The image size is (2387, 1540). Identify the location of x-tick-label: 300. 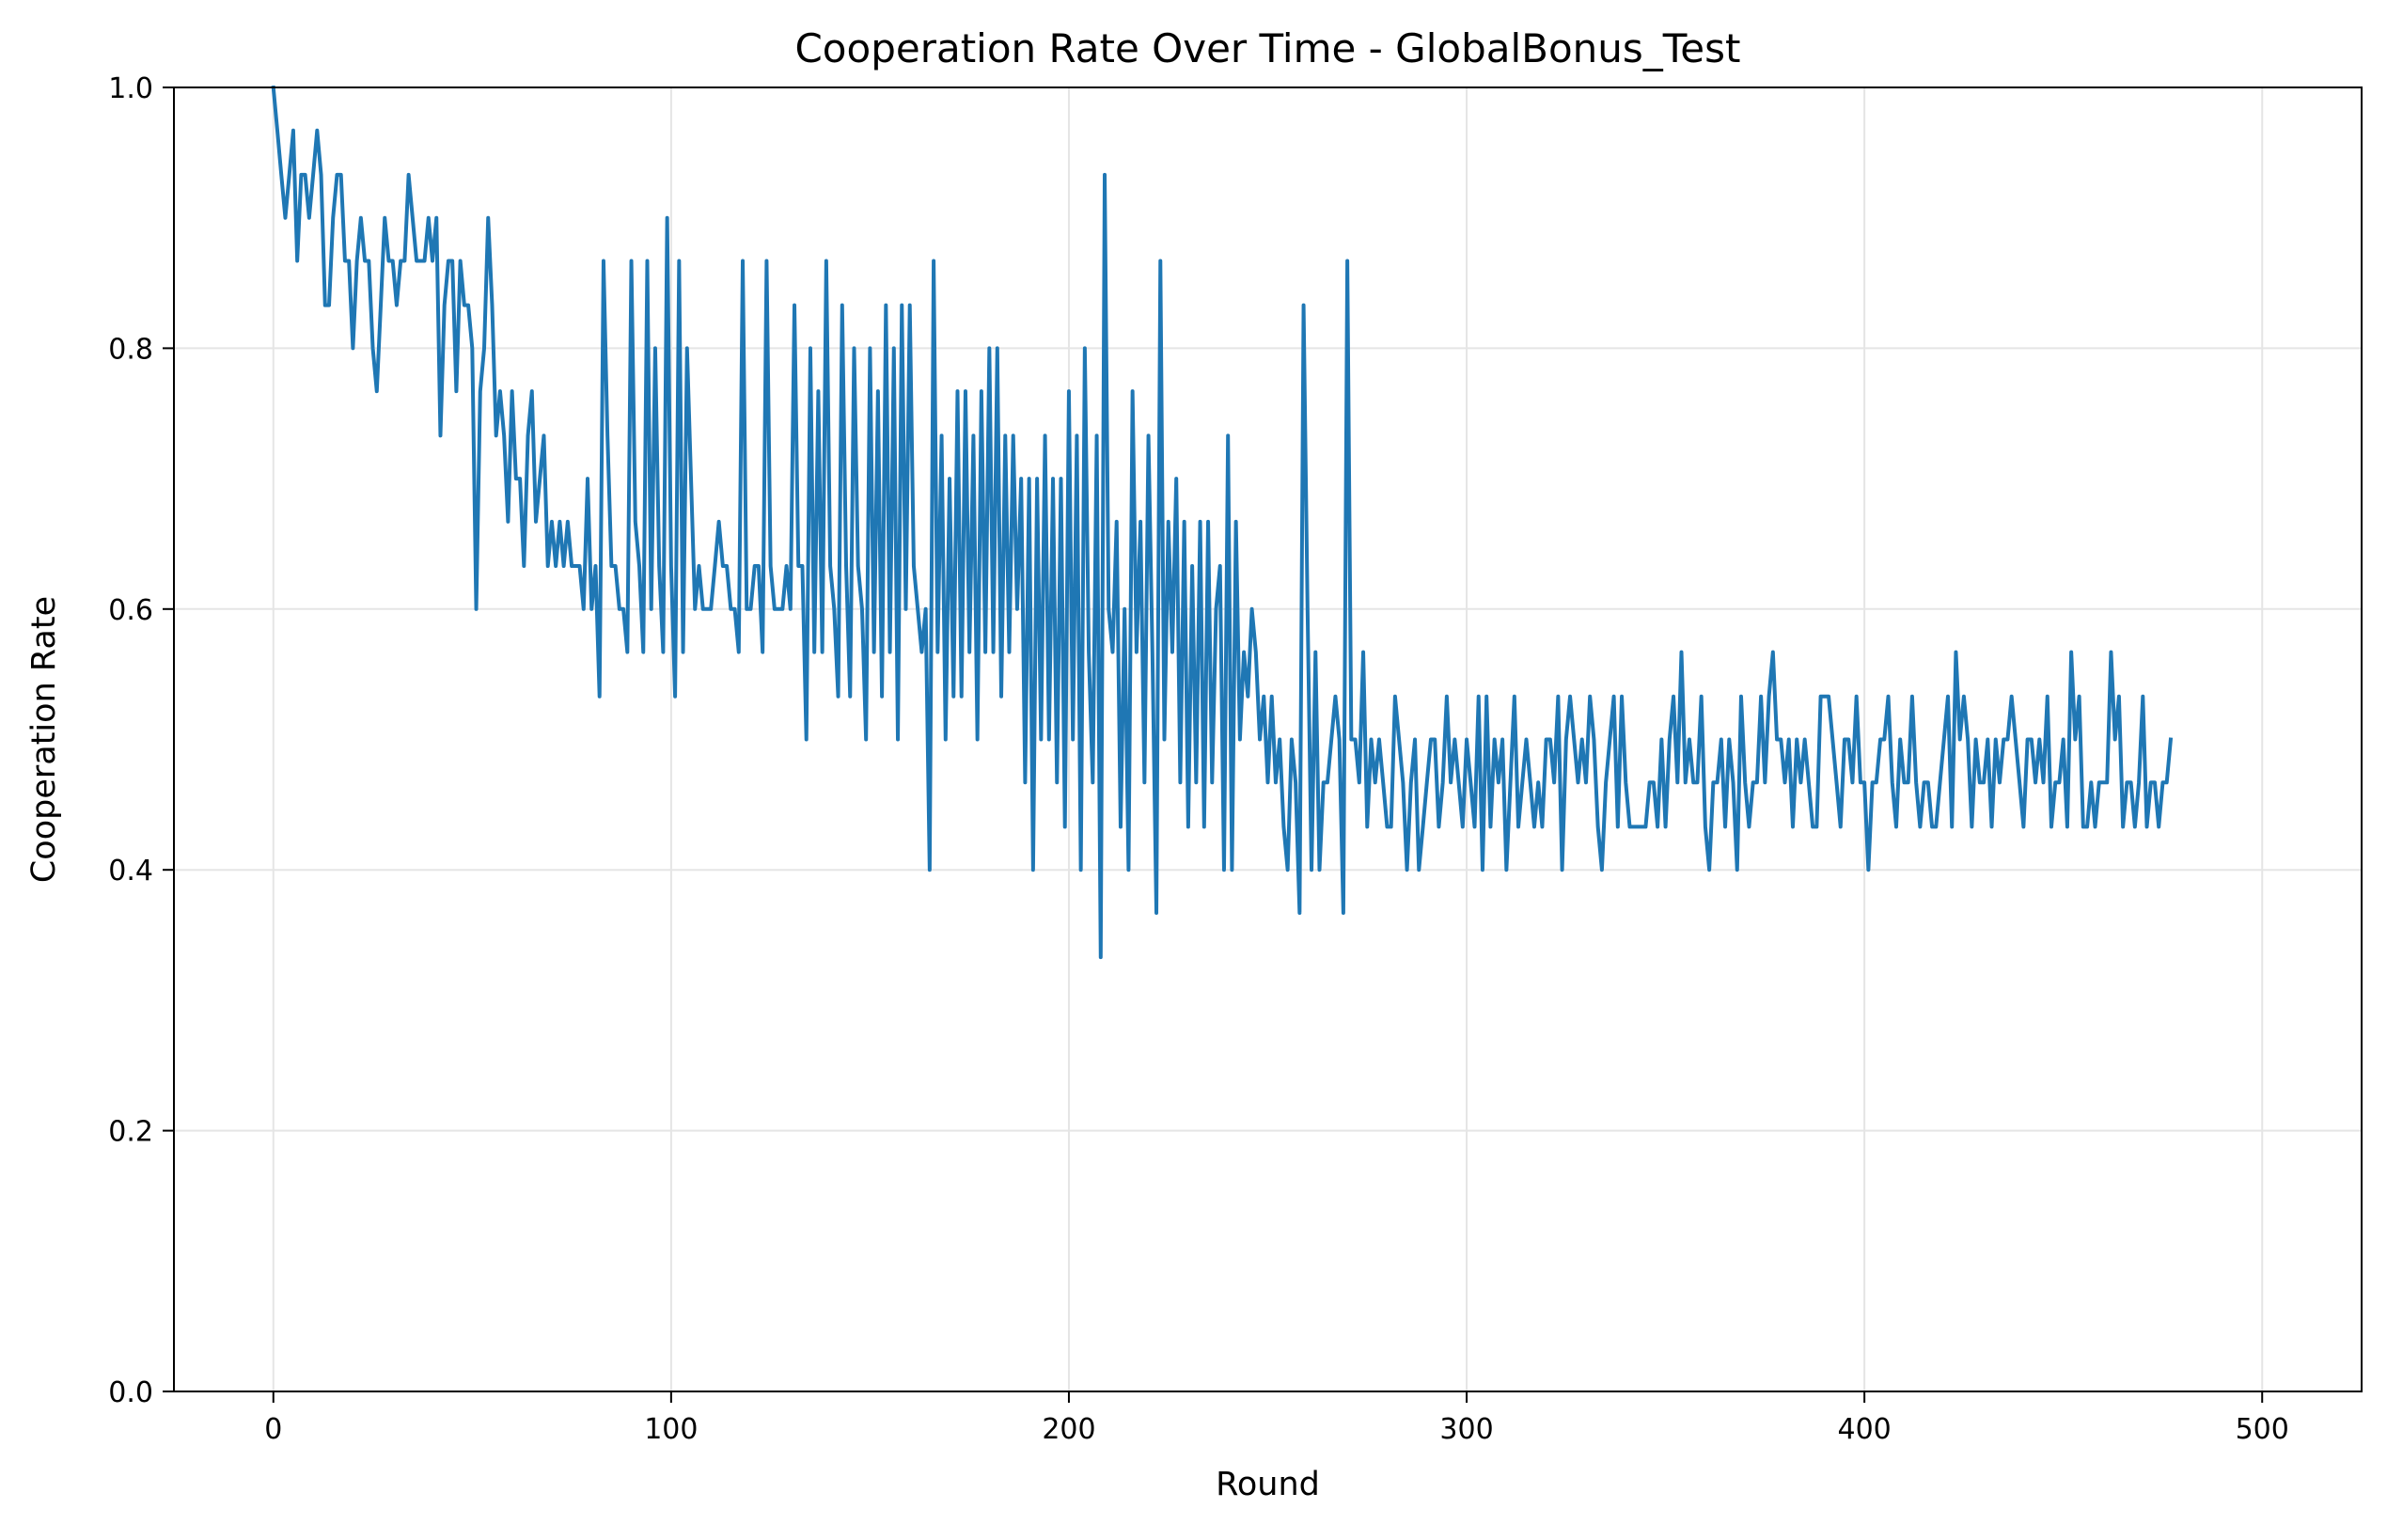
(1466, 1429).